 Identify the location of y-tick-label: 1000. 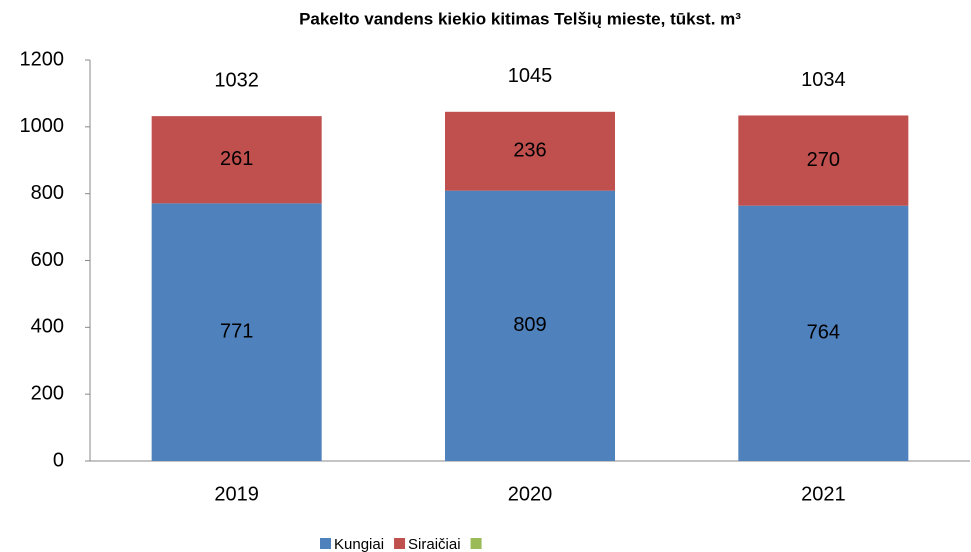
(42, 126).